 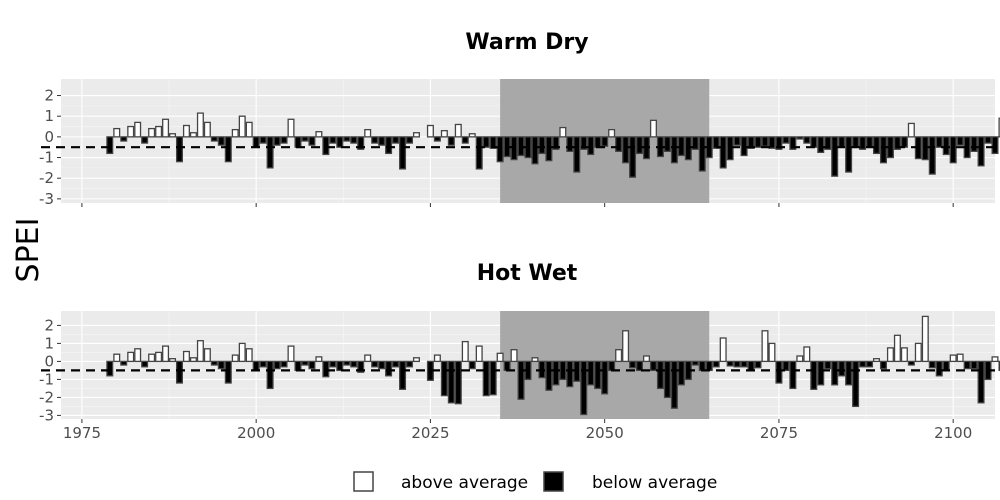 I want to click on y-axis-label: SPEI, so click(x=28, y=250).